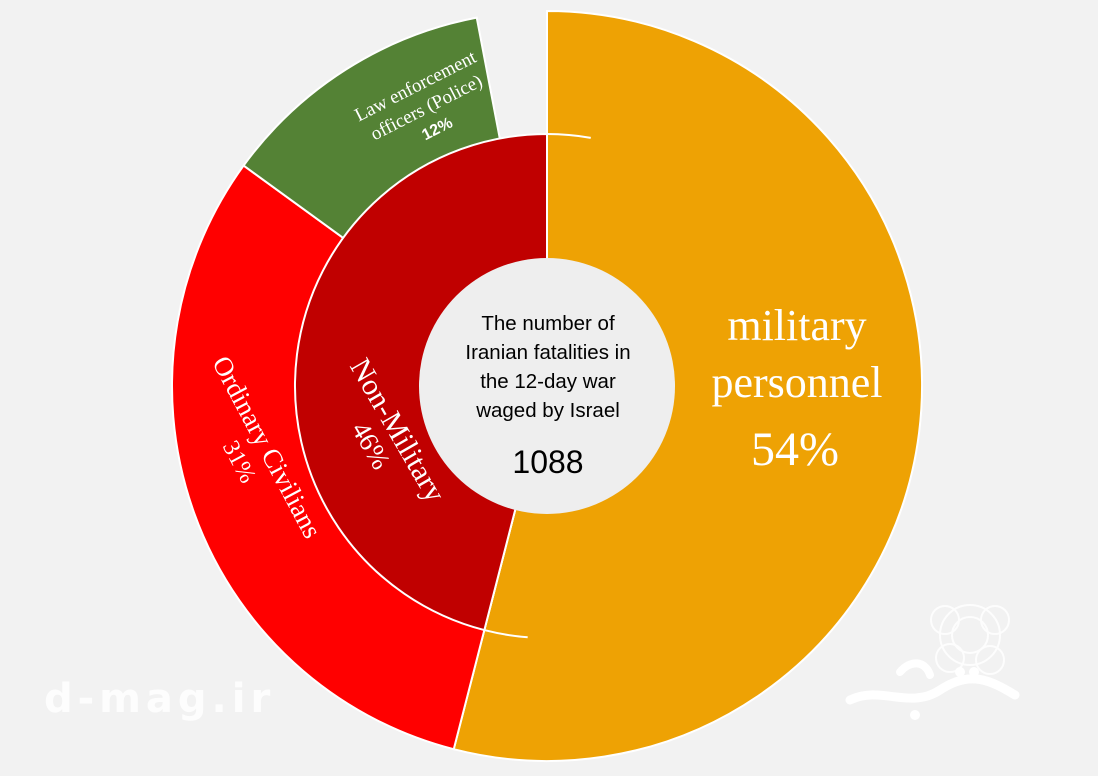 The image size is (1098, 776). Describe the element at coordinates (548, 410) in the screenshot. I see `center-title-line: waged by Israel` at that location.